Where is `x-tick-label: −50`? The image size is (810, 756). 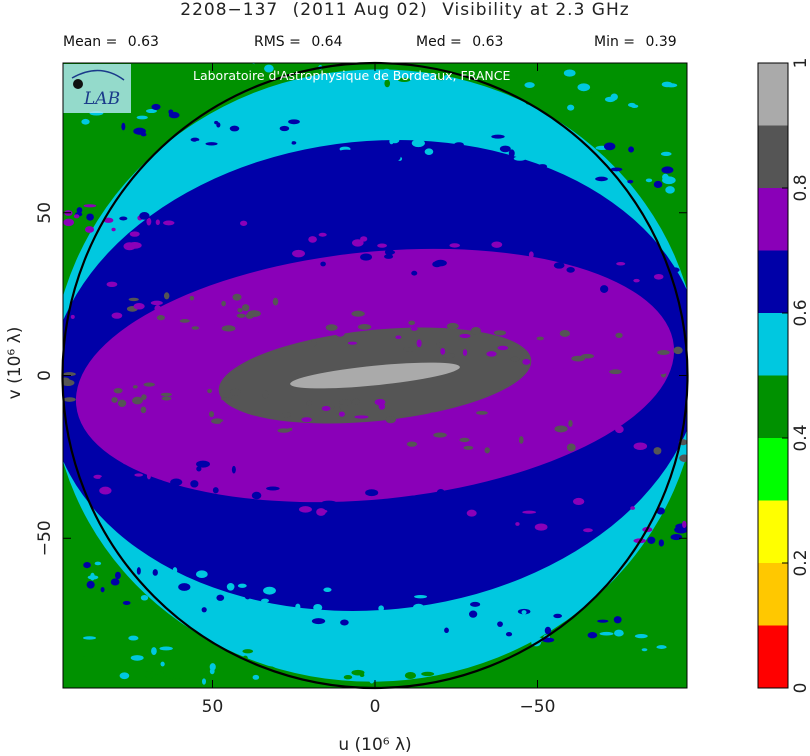 x-tick-label: −50 is located at coordinates (538, 707).